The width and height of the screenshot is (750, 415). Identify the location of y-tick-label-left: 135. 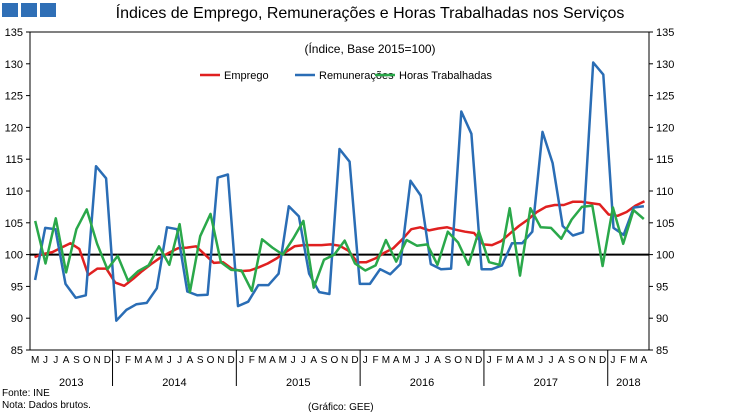
(14, 33).